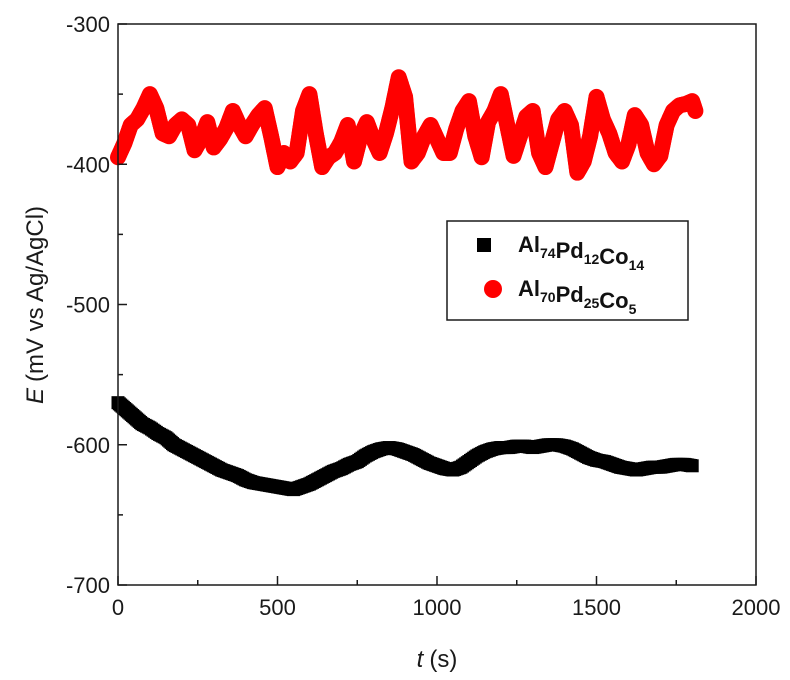 The height and width of the screenshot is (680, 790). Describe the element at coordinates (88, 445) in the screenshot. I see `y-tick-label: -600` at that location.